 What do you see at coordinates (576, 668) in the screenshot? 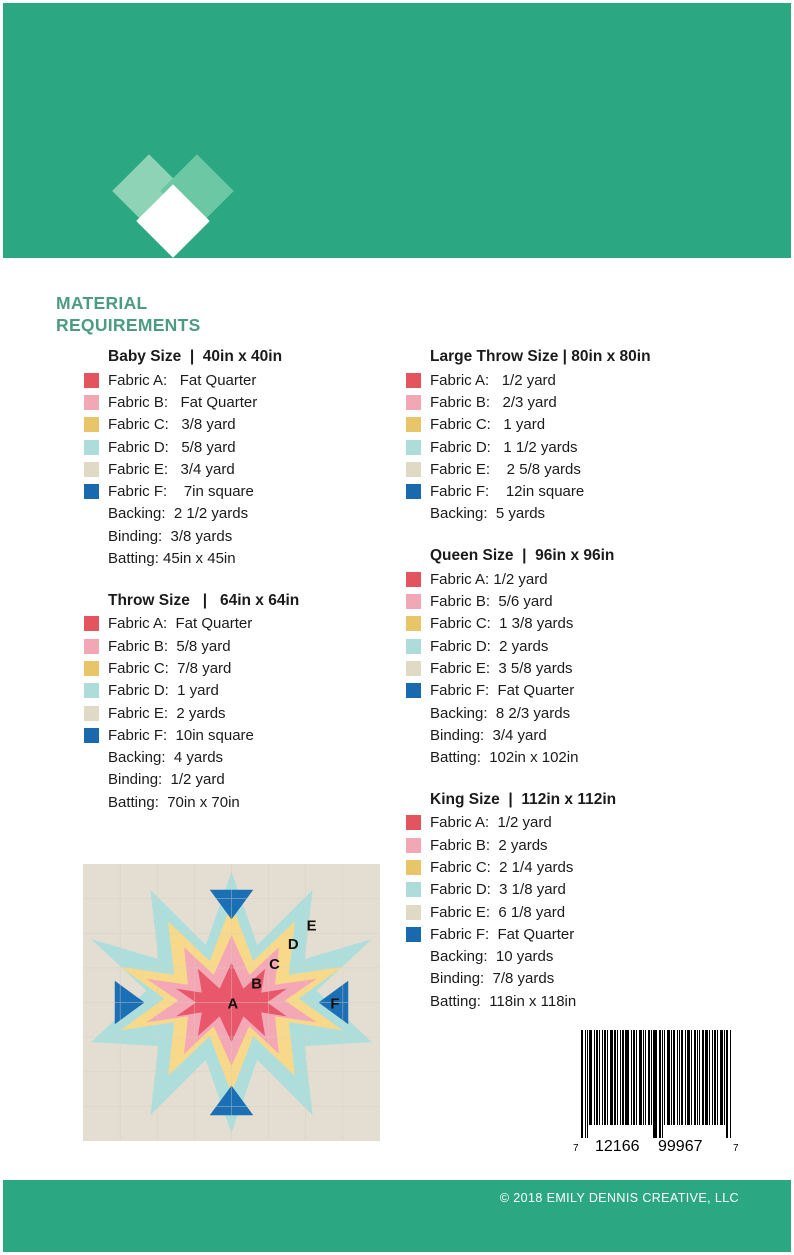
I see `requirement-row: Fabric E: 3 5/8 yards` at bounding box center [576, 668].